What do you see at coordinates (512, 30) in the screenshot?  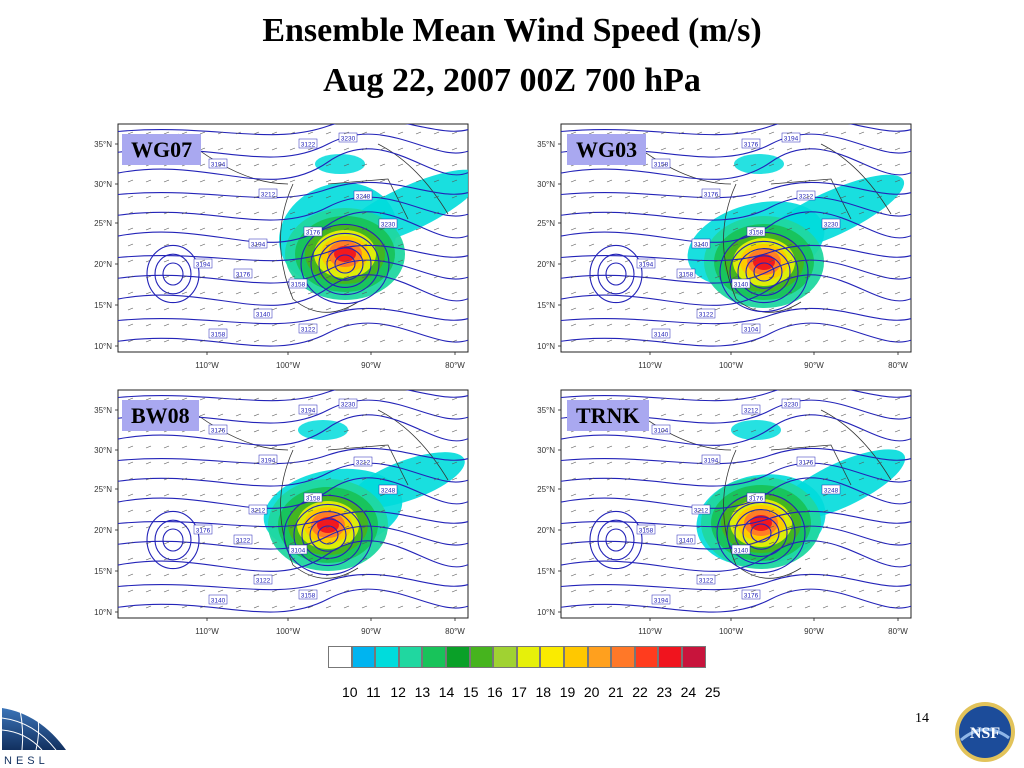 I see `slide-title: Ensemble Mean Wind Speed (m/s)` at bounding box center [512, 30].